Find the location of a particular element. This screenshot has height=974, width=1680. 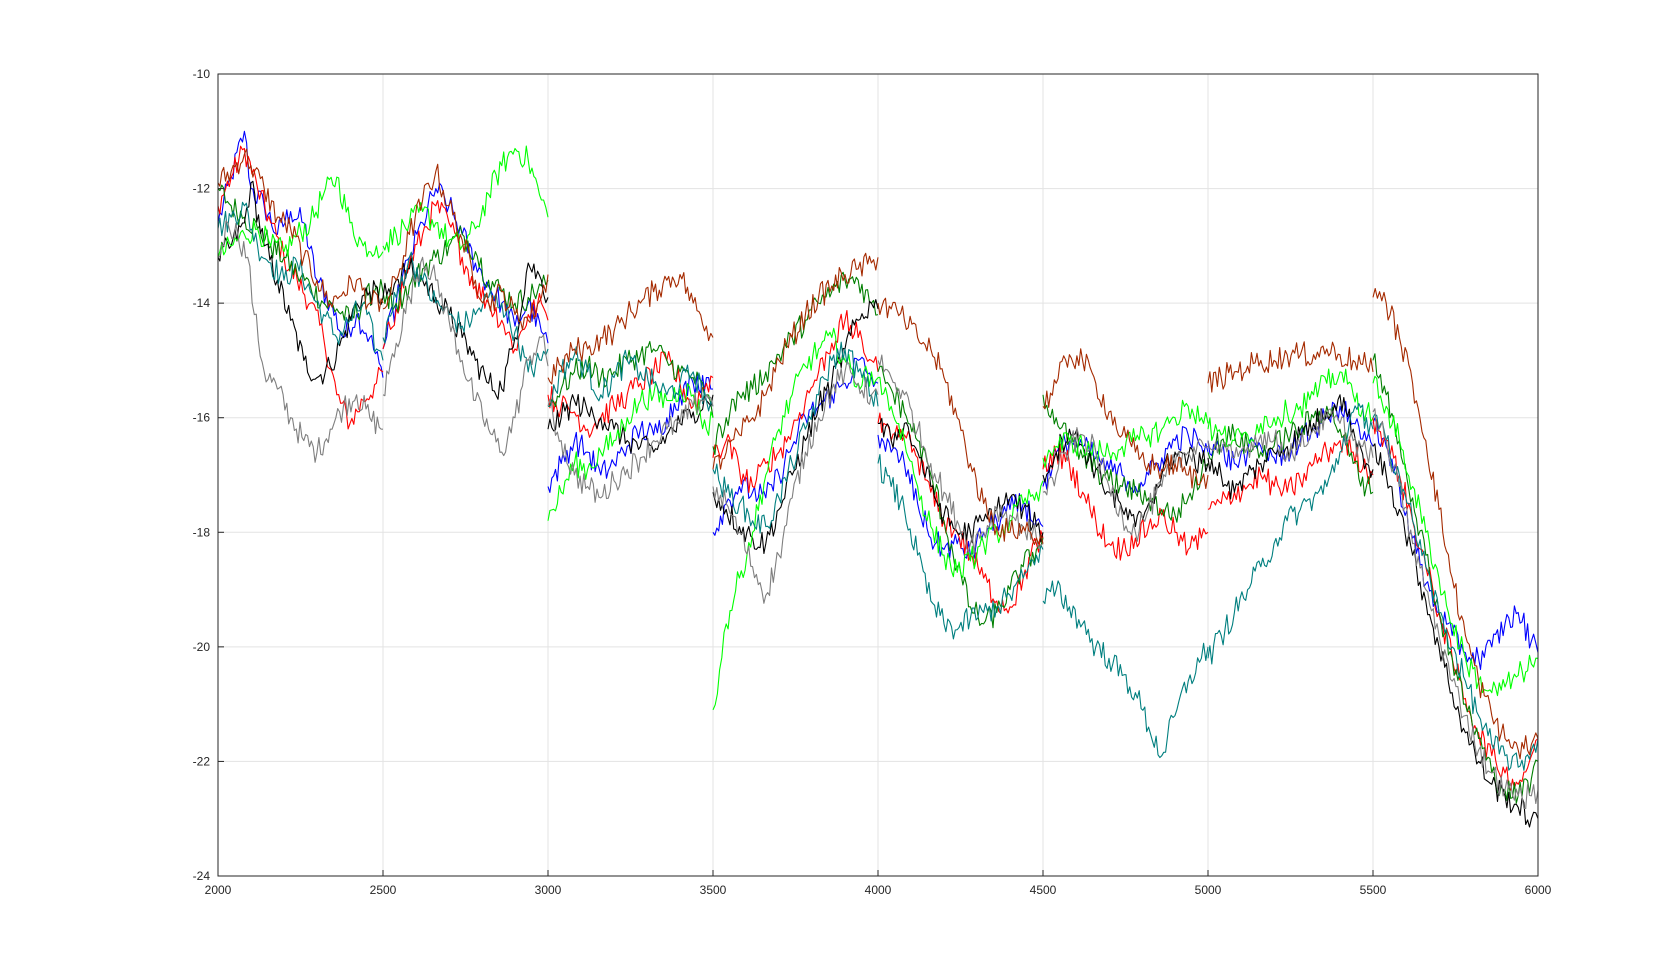

x-tick-label: 2500 is located at coordinates (383, 890).